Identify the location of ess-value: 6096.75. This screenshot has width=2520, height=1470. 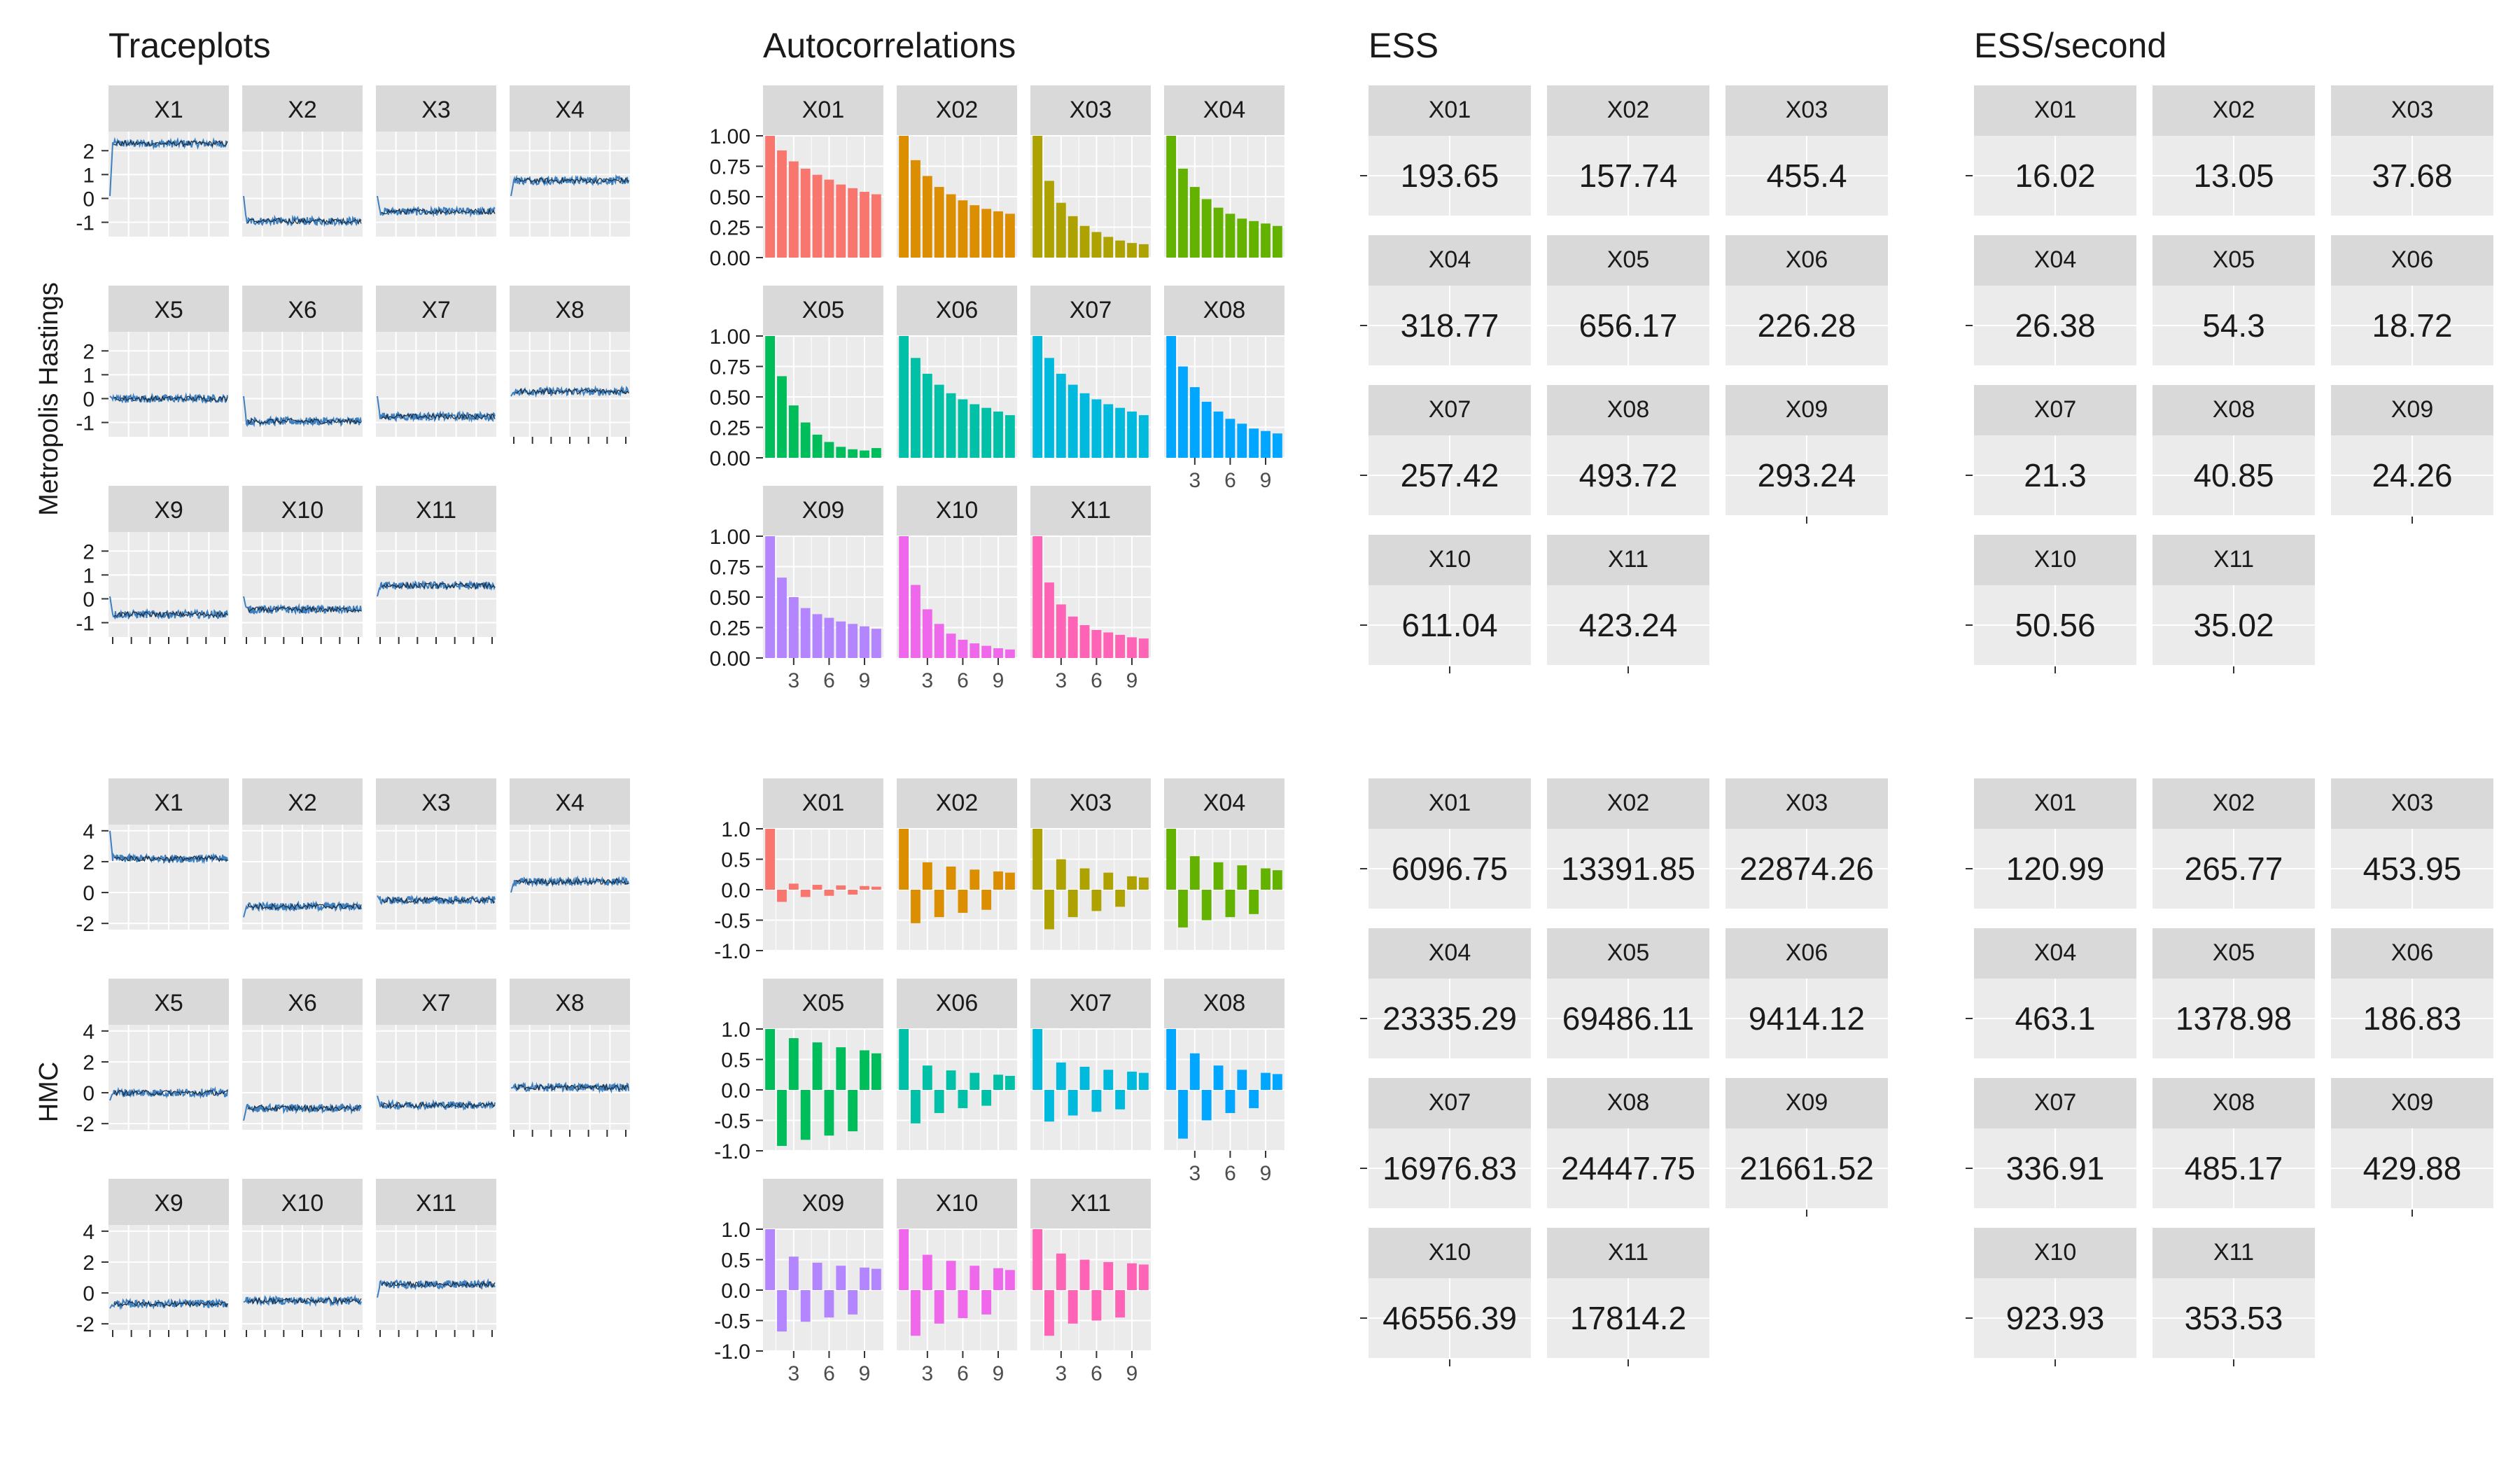
(1450, 868).